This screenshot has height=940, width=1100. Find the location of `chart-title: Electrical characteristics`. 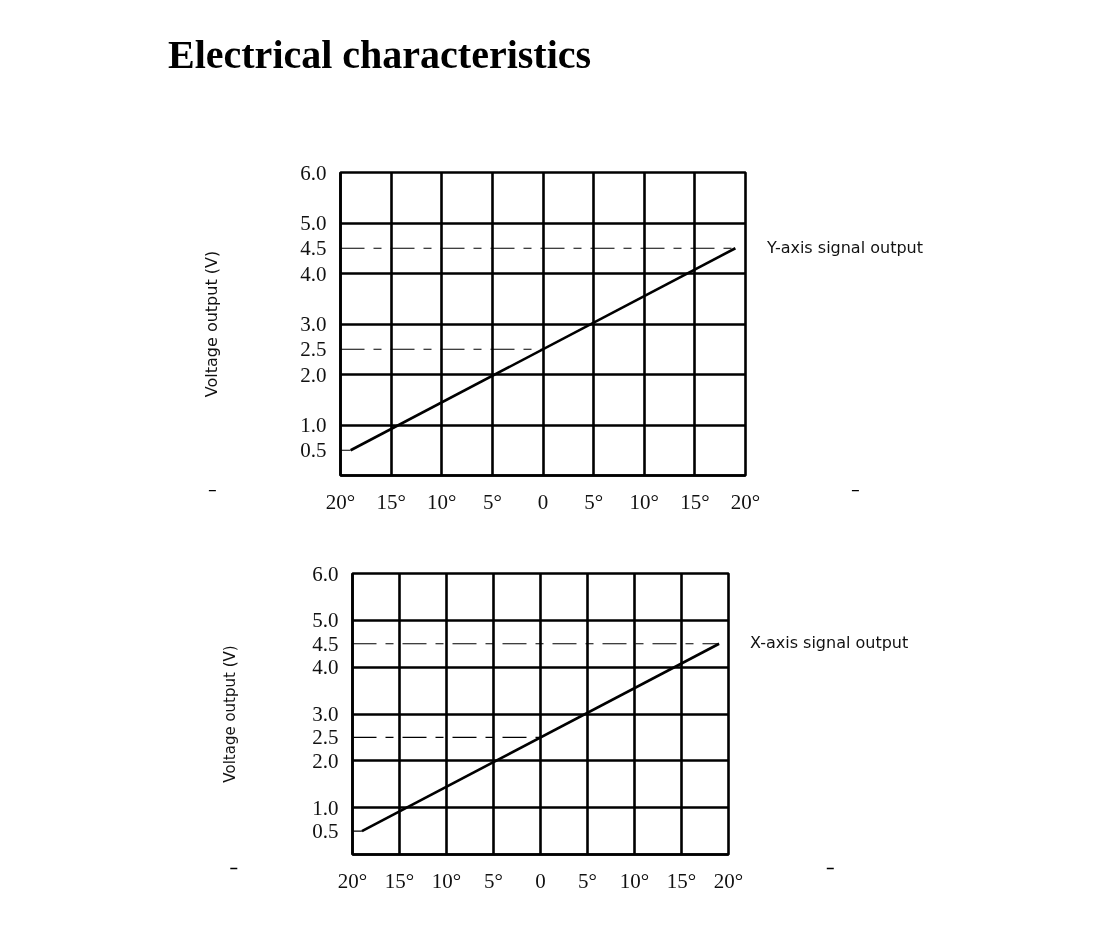

chart-title: Electrical characteristics is located at coordinates (380, 55).